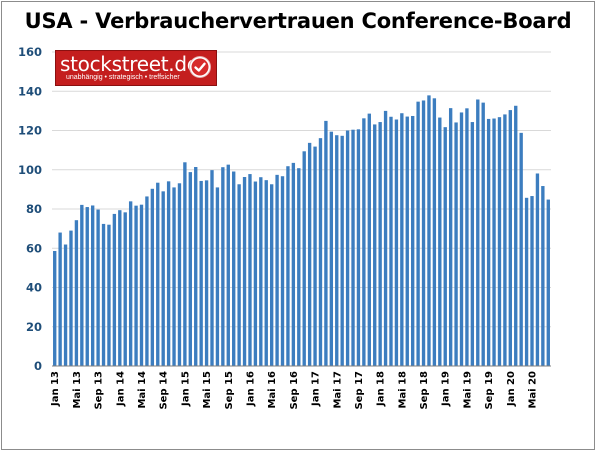 This screenshot has height=451, width=596. What do you see at coordinates (424, 390) in the screenshot?
I see `x-tick-label: Sep 18` at bounding box center [424, 390].